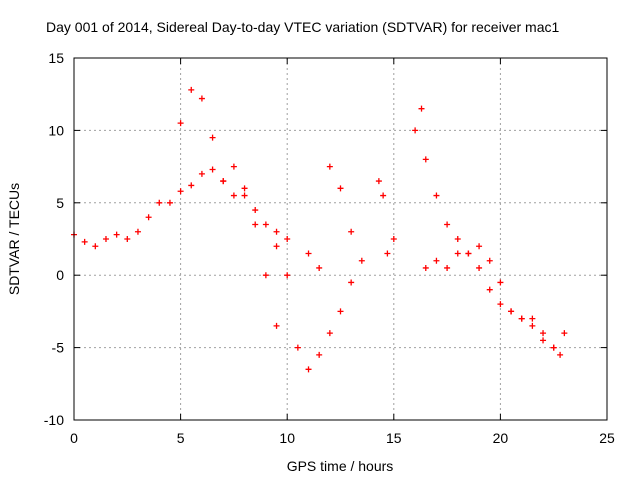  What do you see at coordinates (60, 203) in the screenshot?
I see `y-tick-label: 5` at bounding box center [60, 203].